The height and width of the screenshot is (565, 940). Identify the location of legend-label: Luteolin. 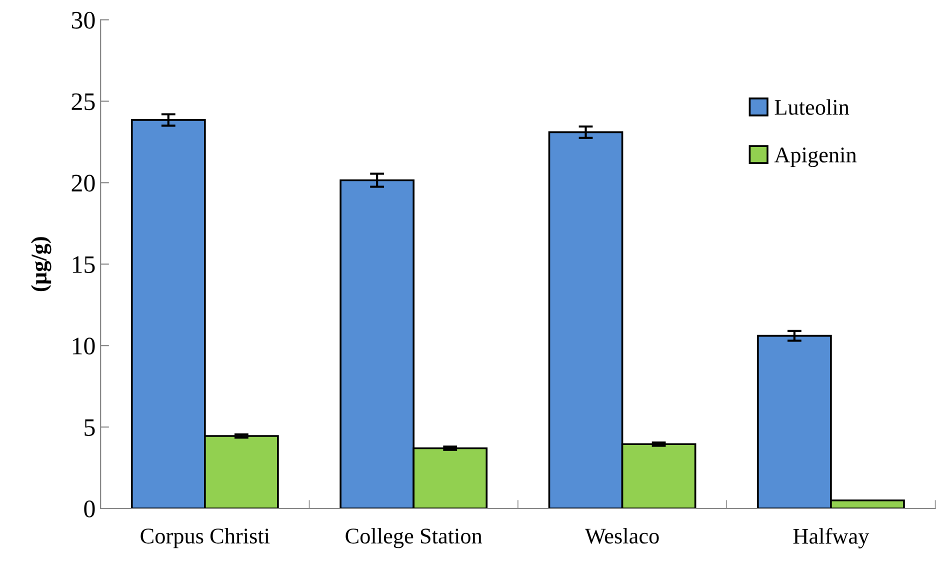
(812, 107).